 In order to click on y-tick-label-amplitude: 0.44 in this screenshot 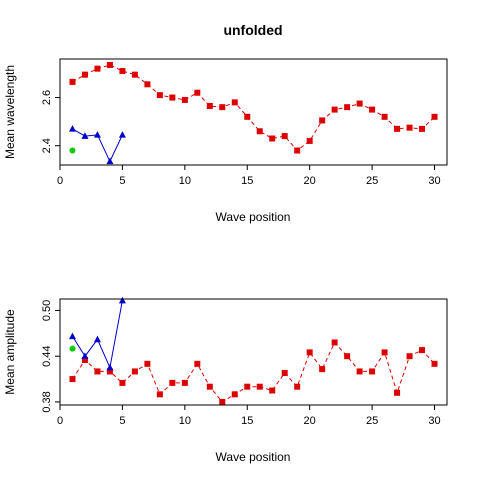, I will do `click(47, 355)`.